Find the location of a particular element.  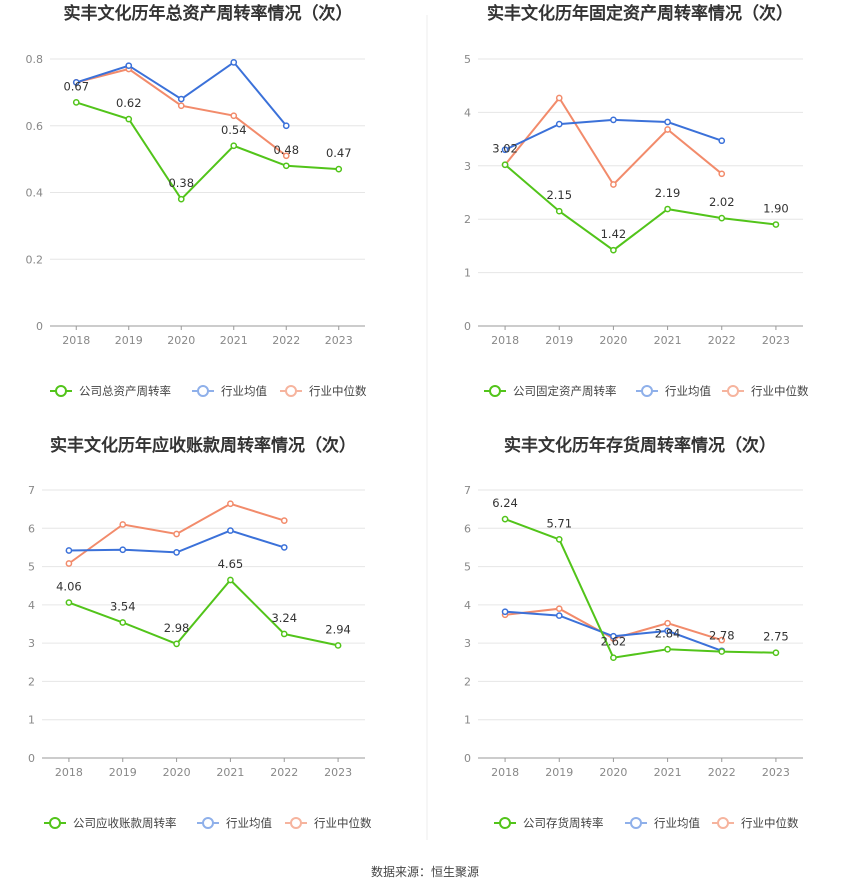

data-label: 0.67 is located at coordinates (76, 86).